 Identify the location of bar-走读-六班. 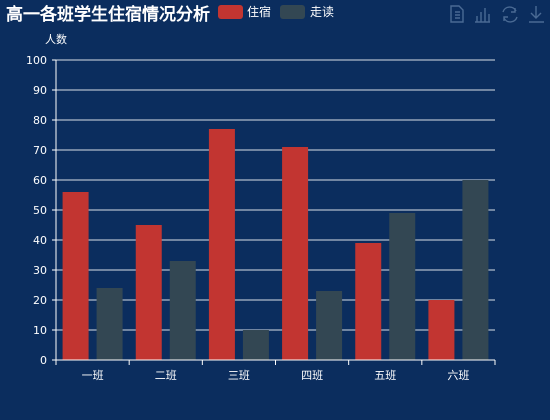
(475, 270).